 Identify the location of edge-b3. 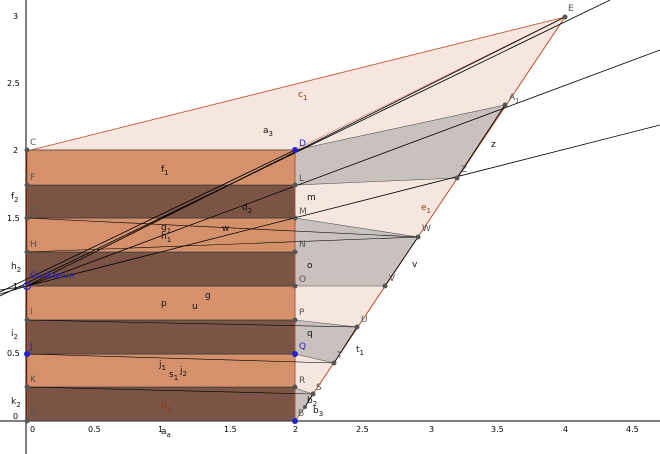
(309, 400).